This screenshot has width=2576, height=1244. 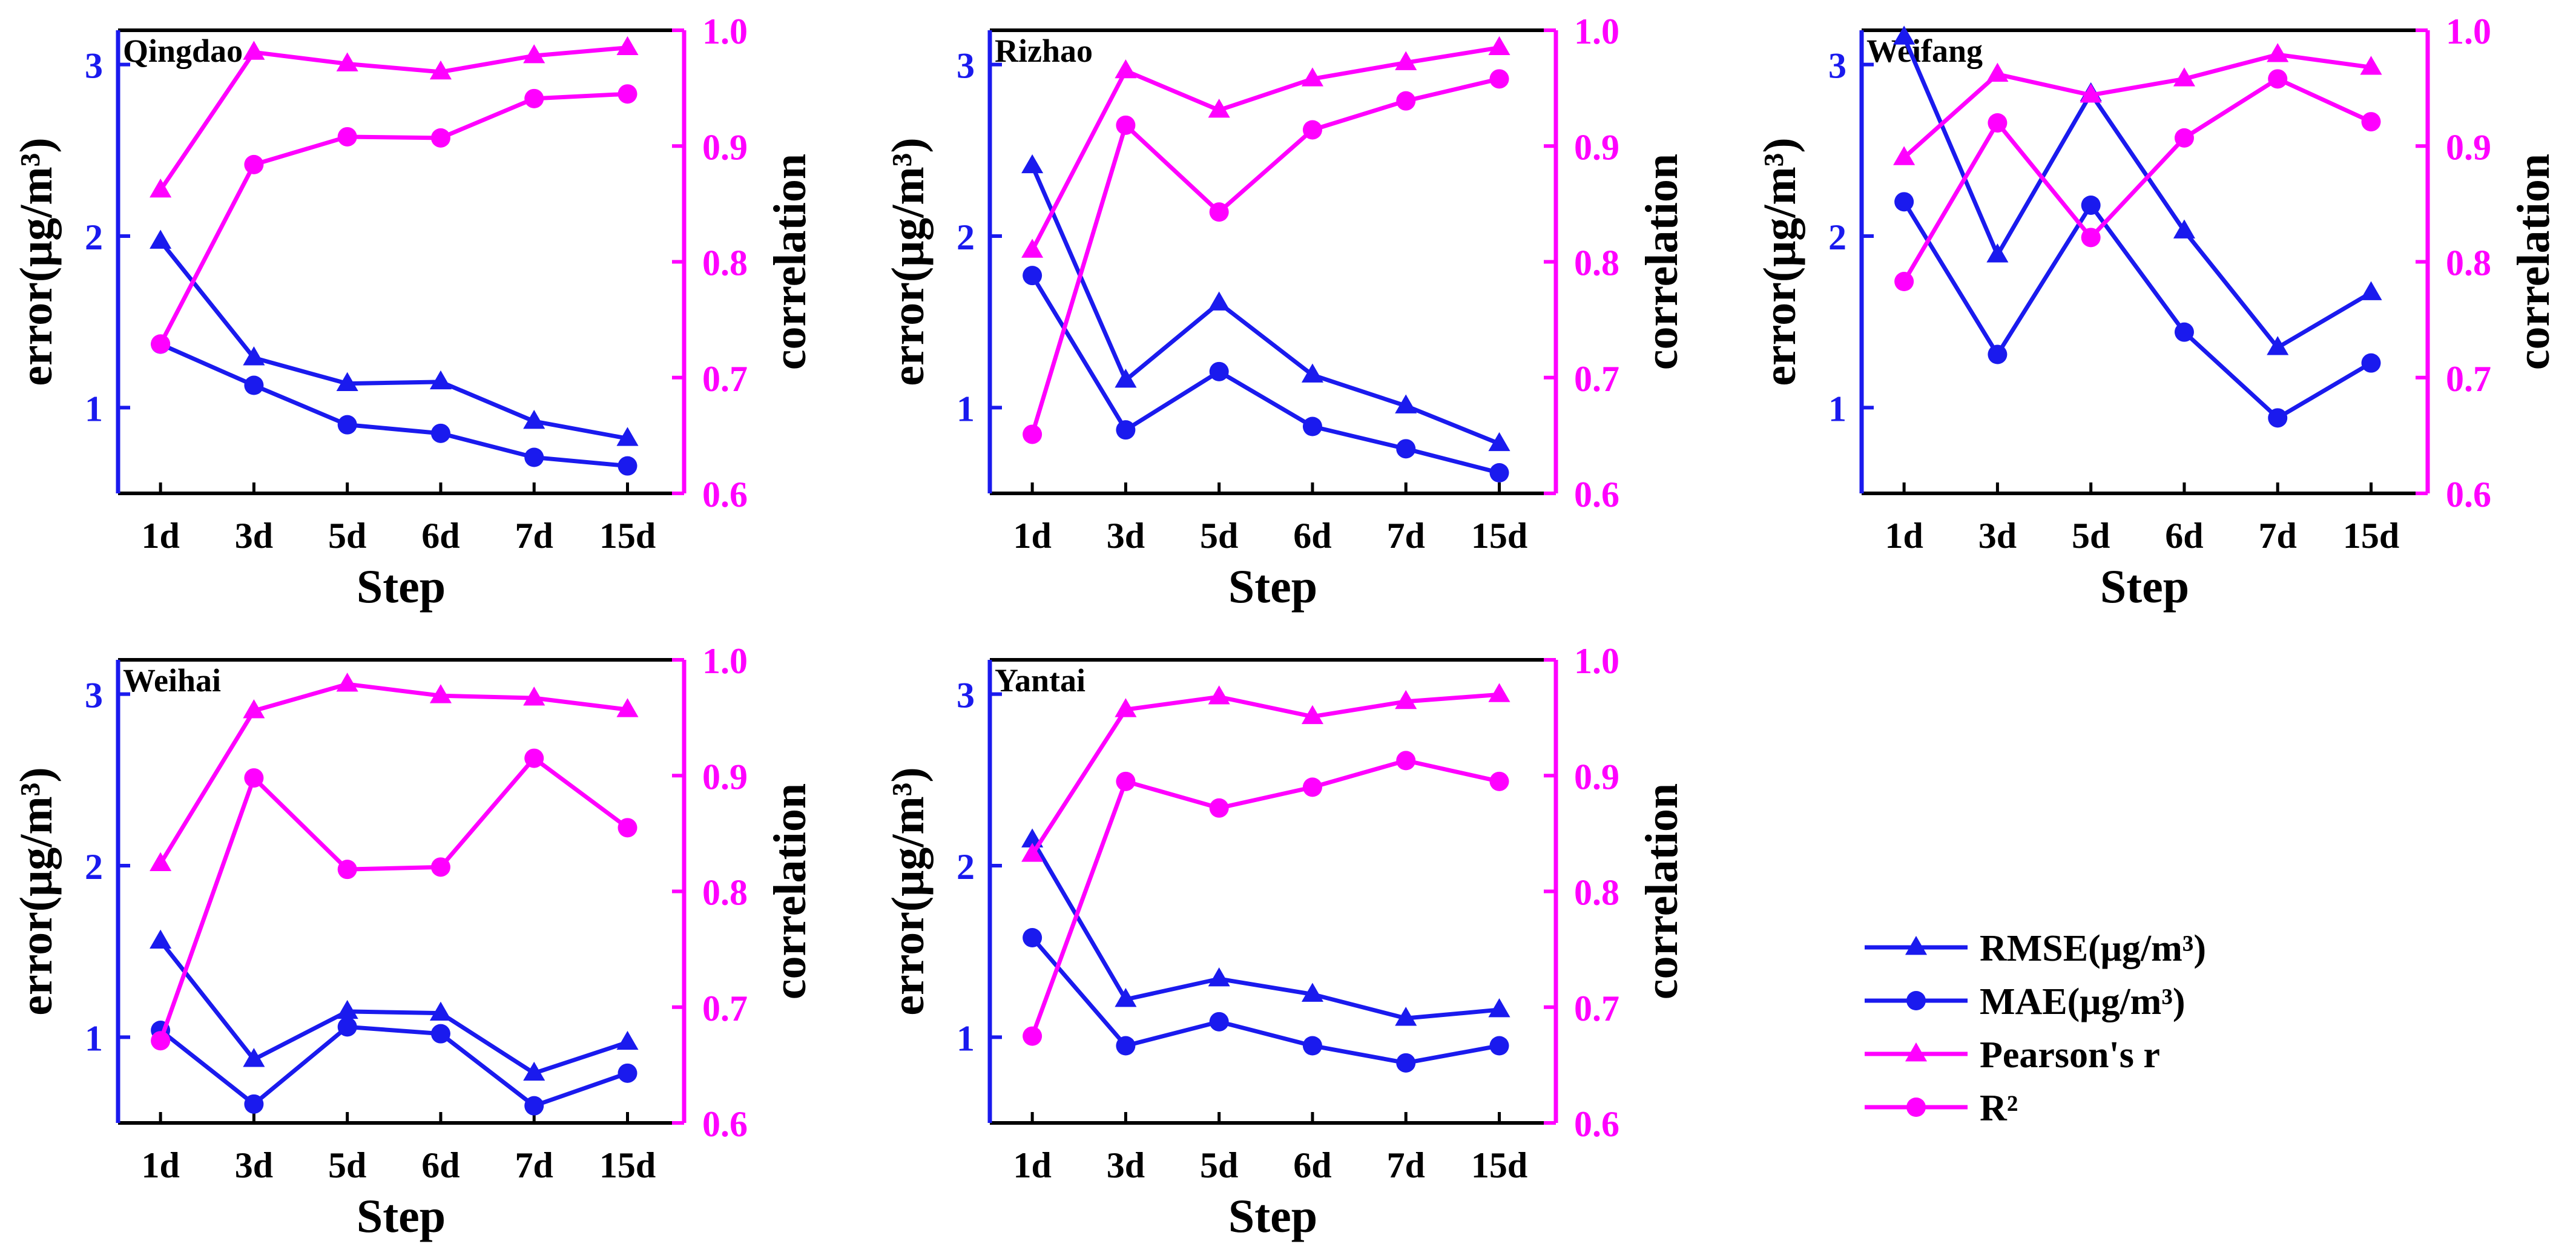 What do you see at coordinates (394, 899) in the screenshot?
I see `series-r-` at bounding box center [394, 899].